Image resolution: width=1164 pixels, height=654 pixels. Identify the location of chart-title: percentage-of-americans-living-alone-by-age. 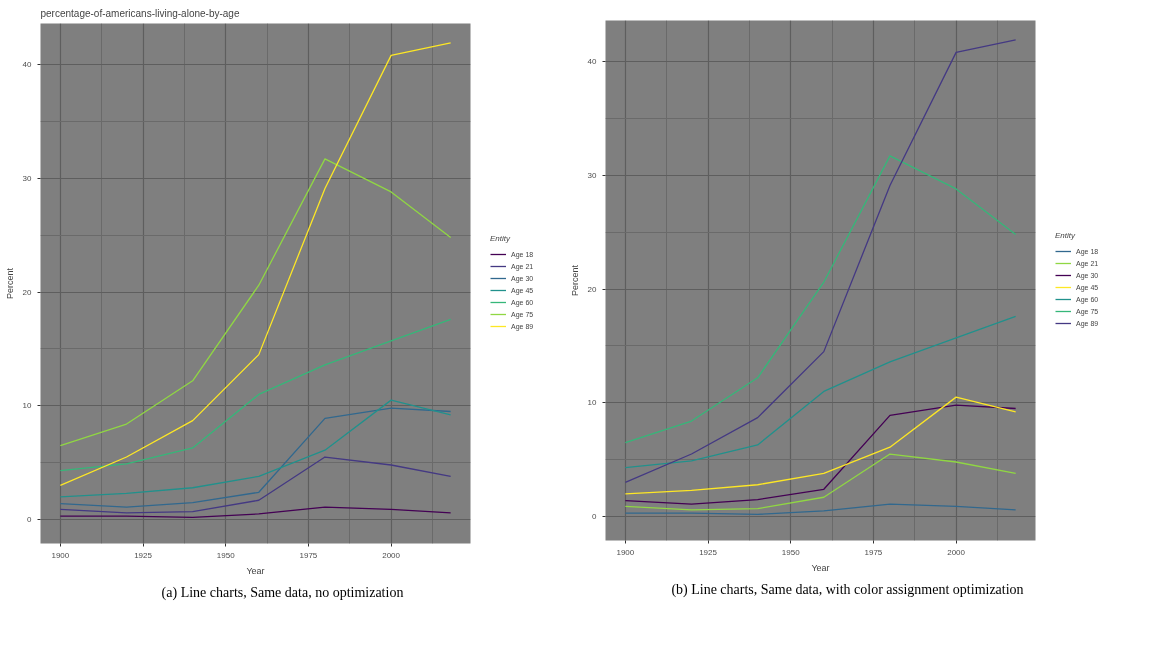
(140, 13).